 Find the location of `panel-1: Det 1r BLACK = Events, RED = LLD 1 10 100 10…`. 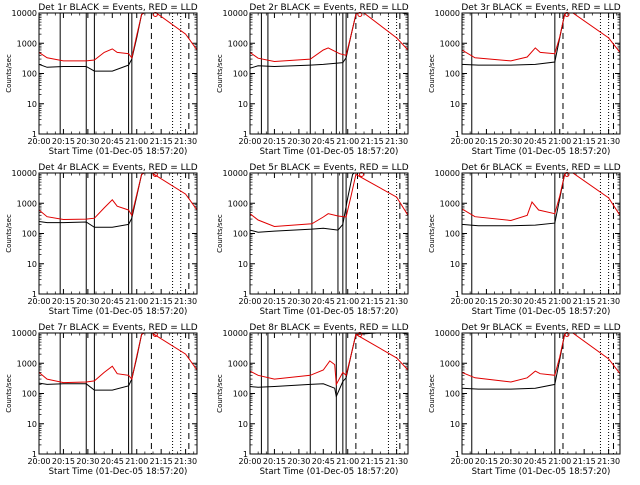

panel-1: Det 1r BLACK = Events, RED = LLD 1 10 100 10… is located at coordinates (101, 80).